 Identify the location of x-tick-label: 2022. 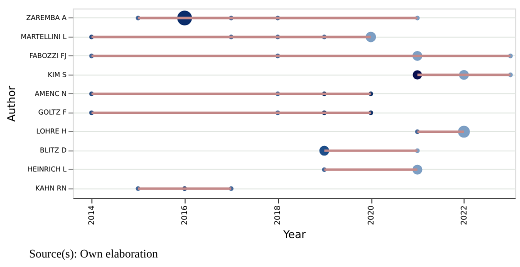
(463, 215).